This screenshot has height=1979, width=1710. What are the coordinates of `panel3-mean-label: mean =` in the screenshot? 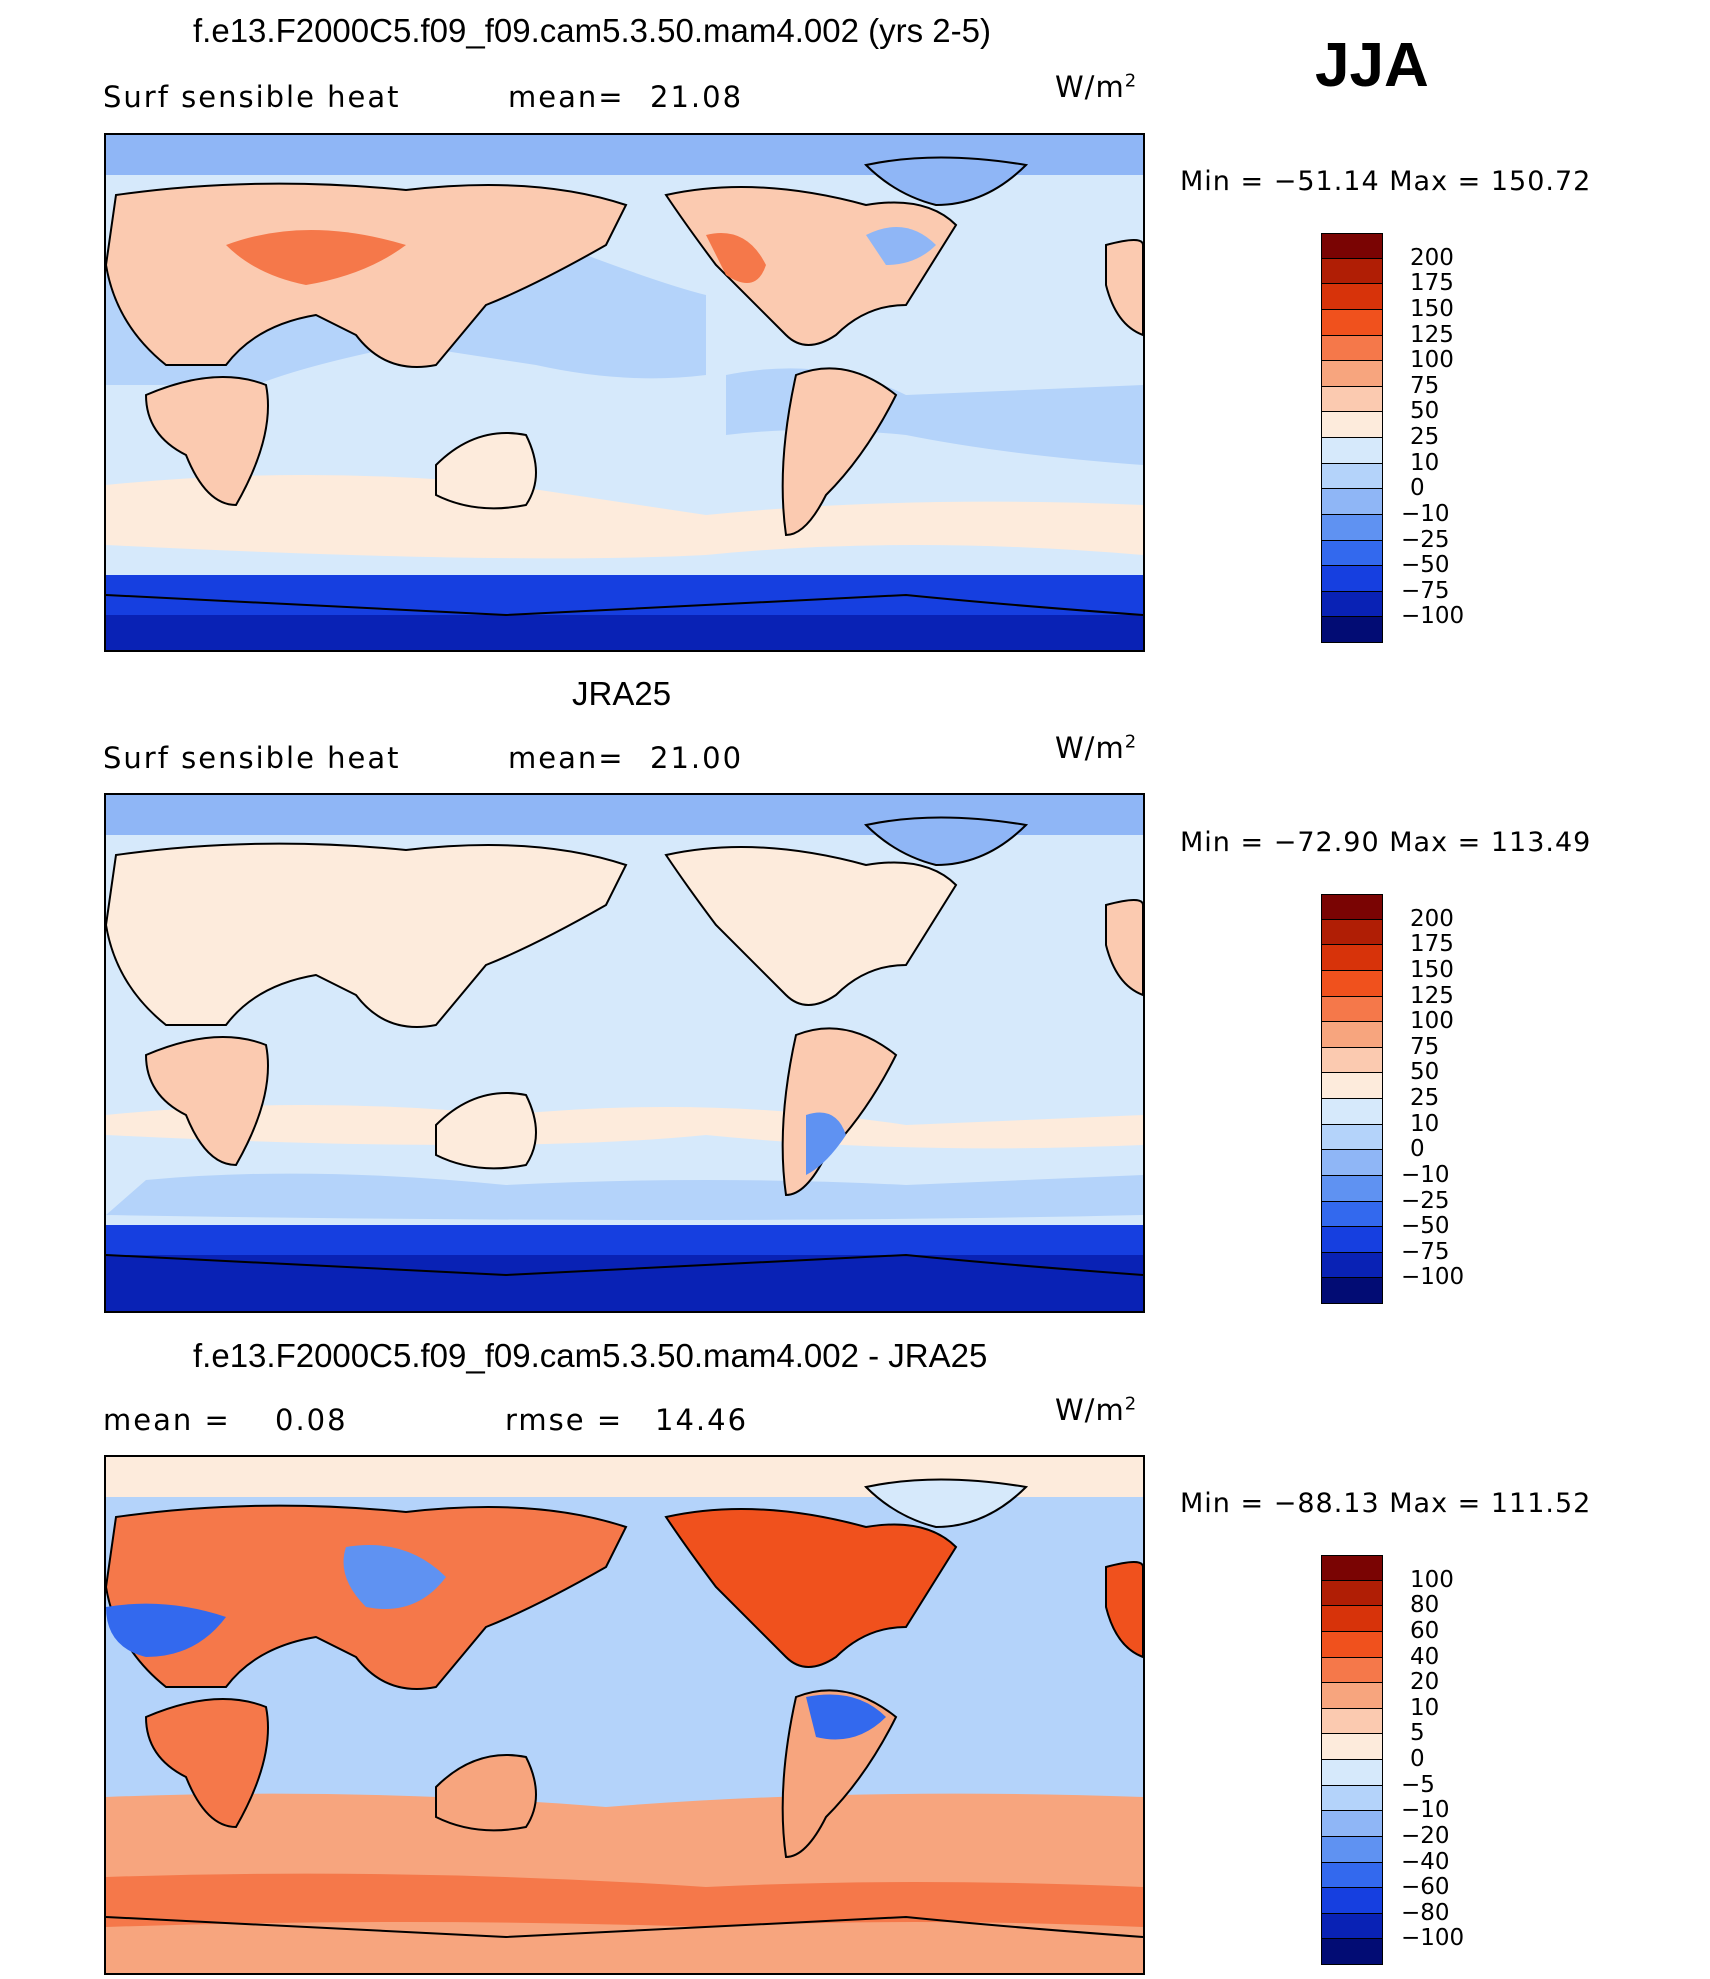 It's located at (167, 1420).